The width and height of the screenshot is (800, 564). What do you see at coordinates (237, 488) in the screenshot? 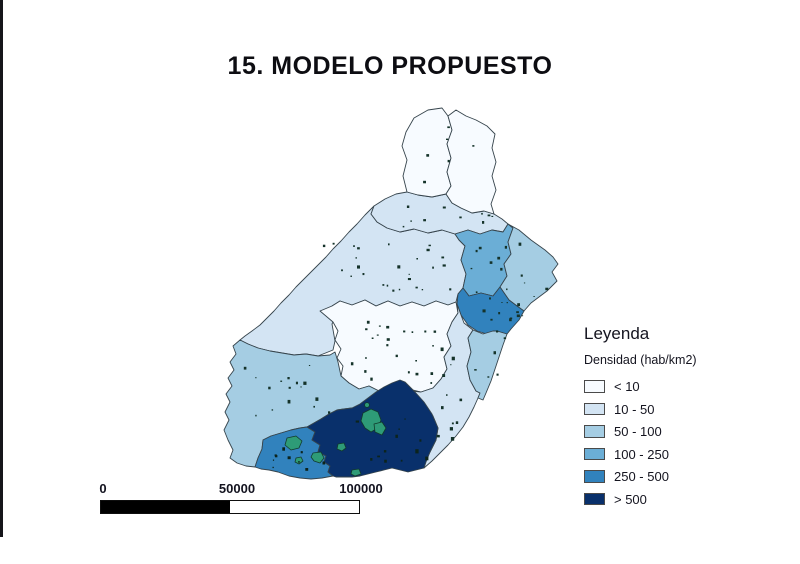
I see `scalebar-tick-mid: 50000` at bounding box center [237, 488].